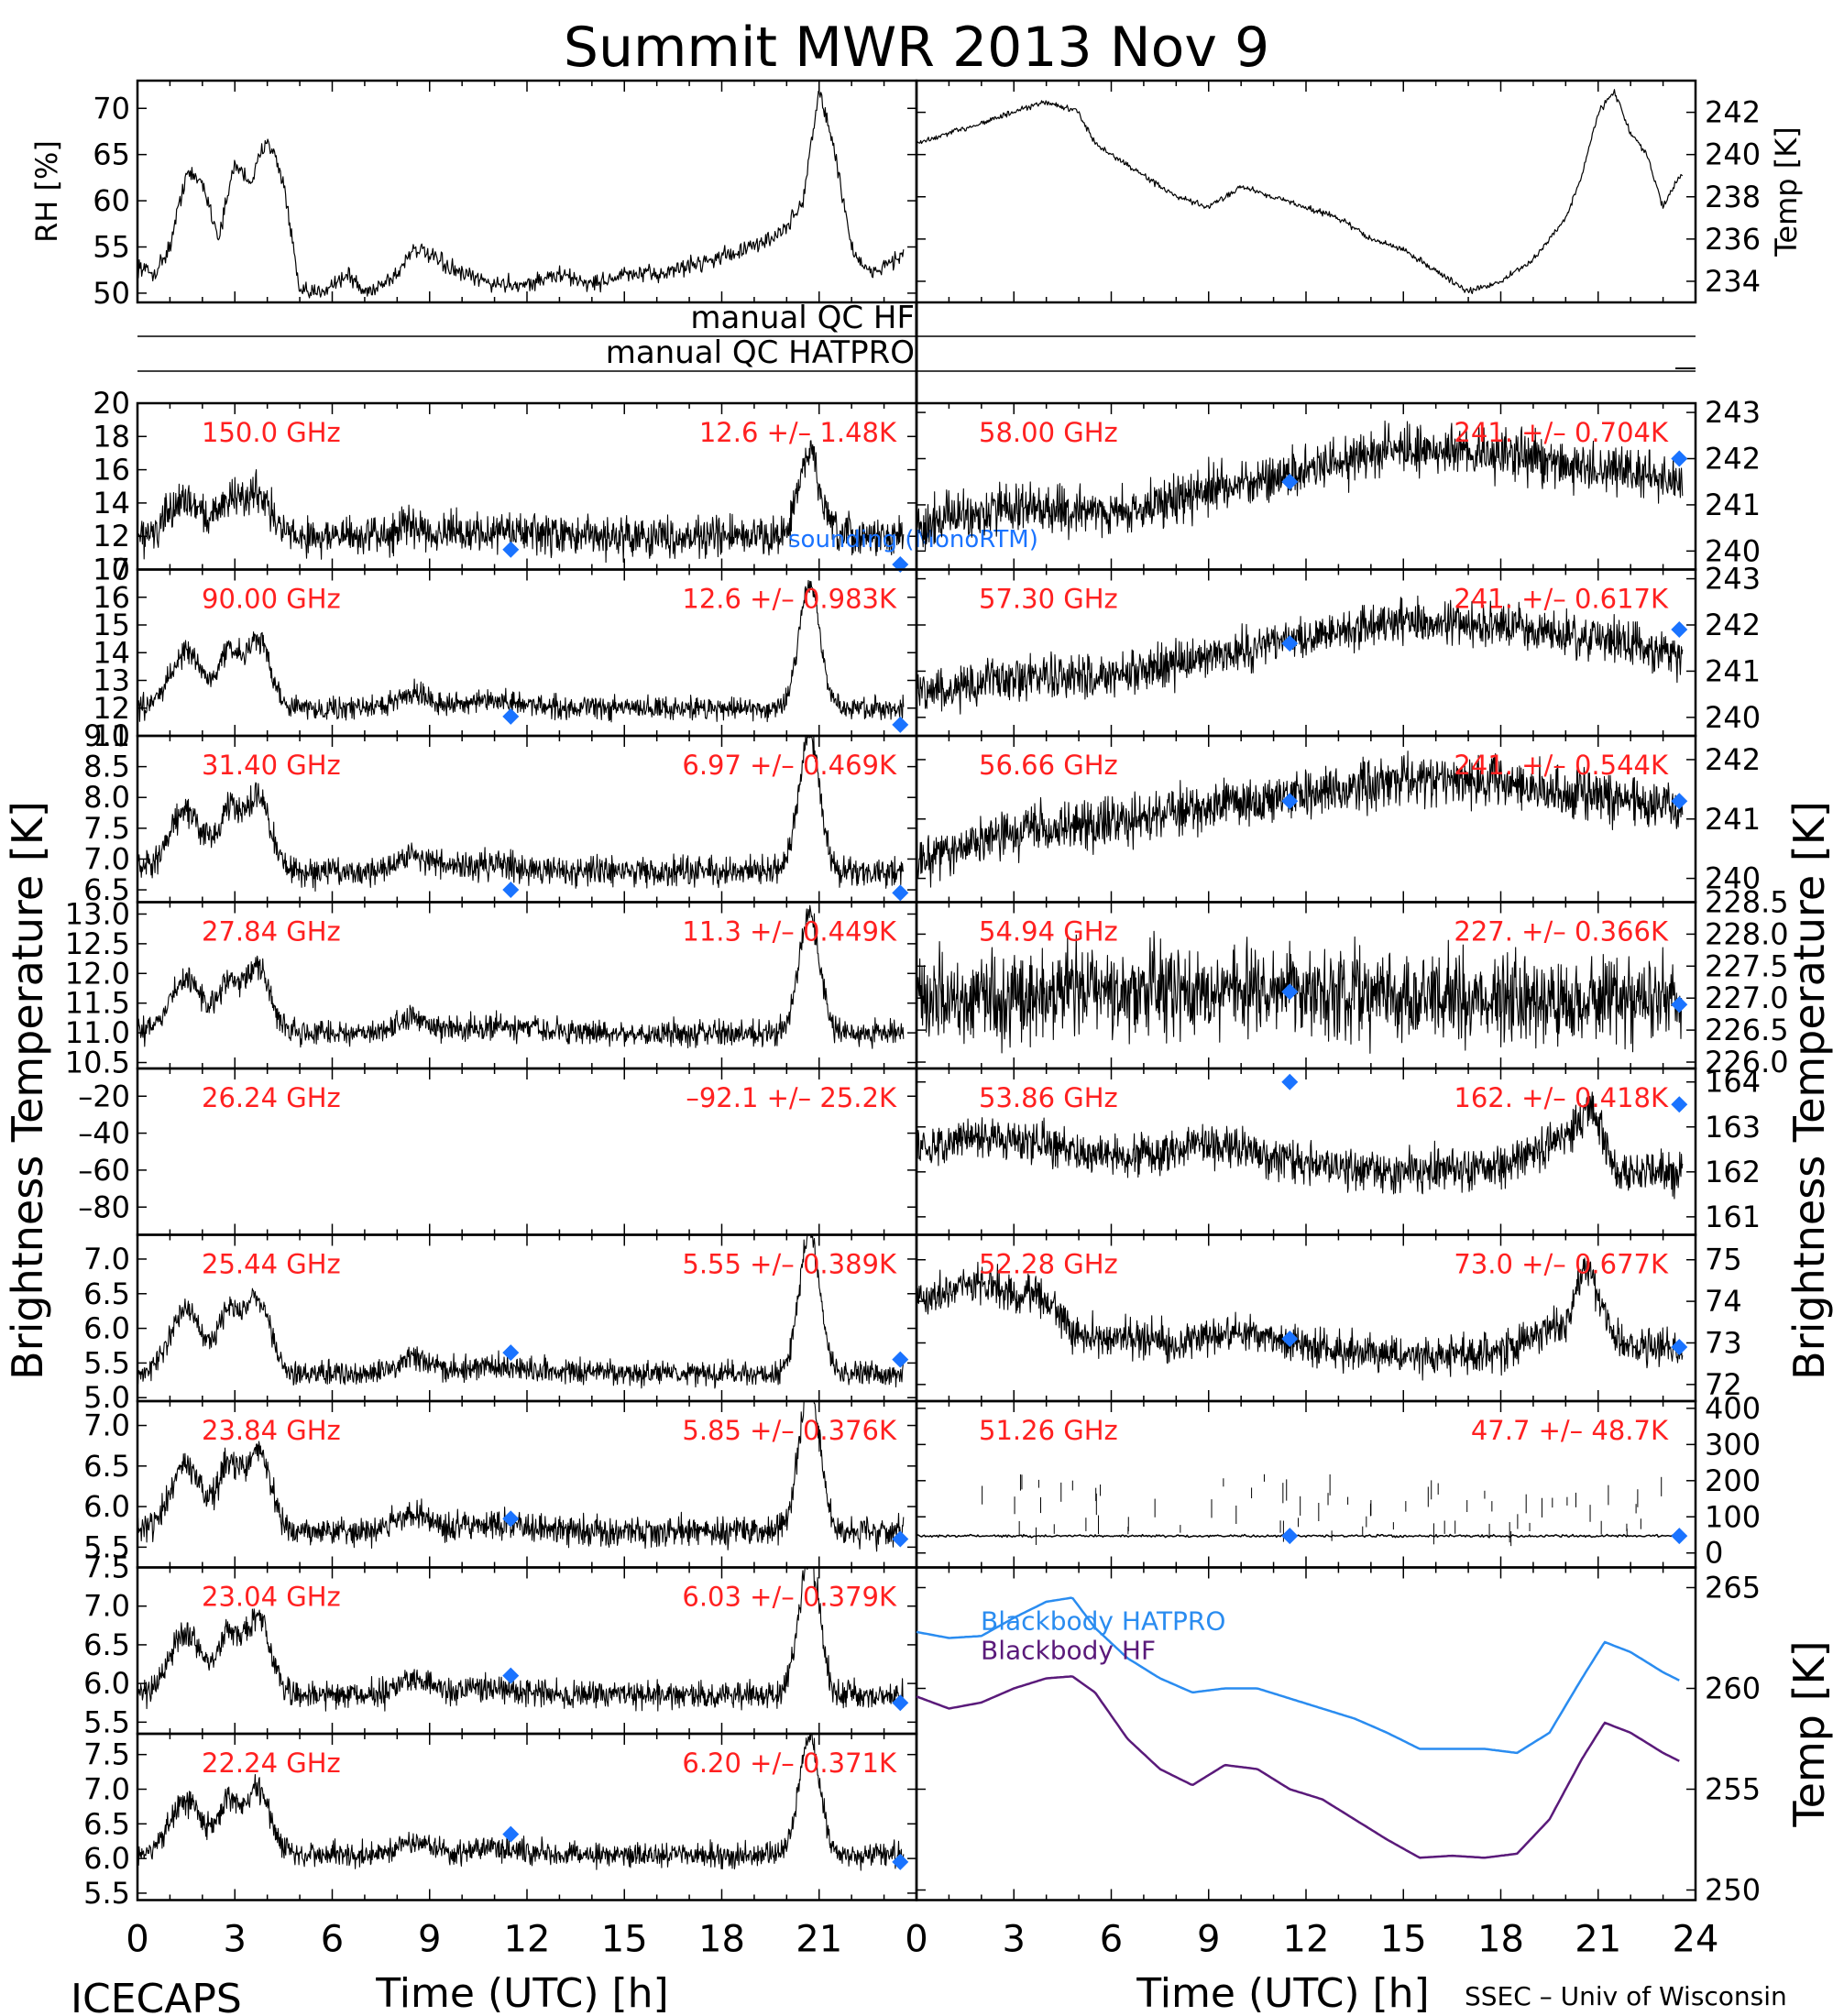 This screenshot has width=1833, height=2016. Describe the element at coordinates (1733, 1688) in the screenshot. I see `y-tick-label: 260` at that location.